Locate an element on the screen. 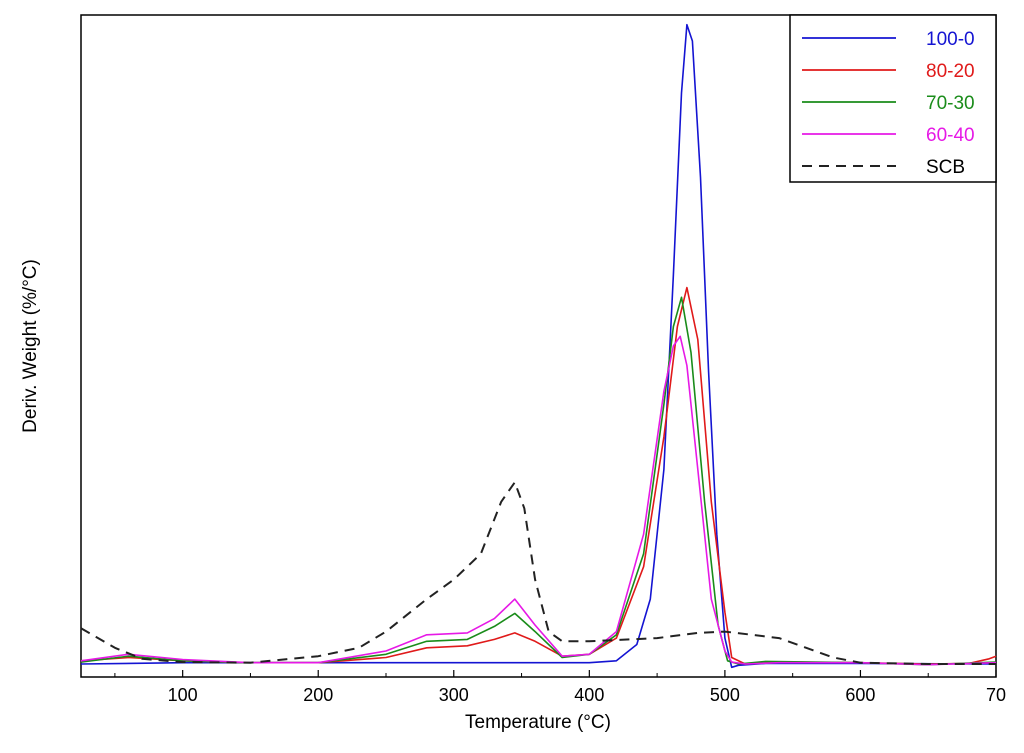 This screenshot has width=1024, height=753. x-tick-label: 600 is located at coordinates (860, 695).